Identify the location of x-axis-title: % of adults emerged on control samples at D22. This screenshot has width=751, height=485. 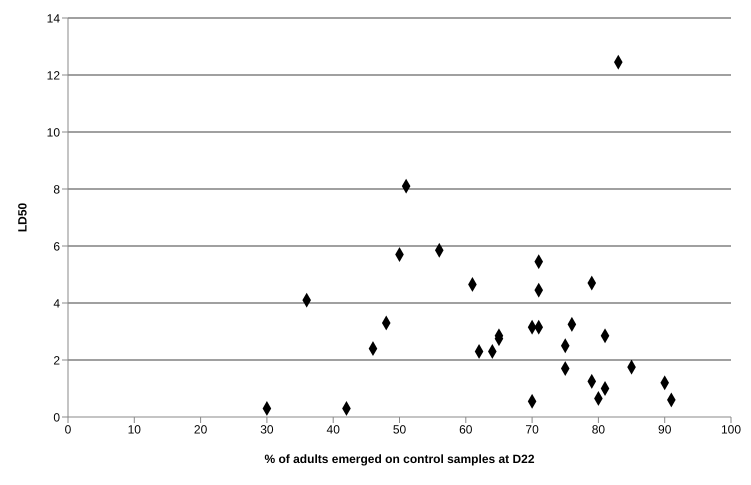
(399, 459).